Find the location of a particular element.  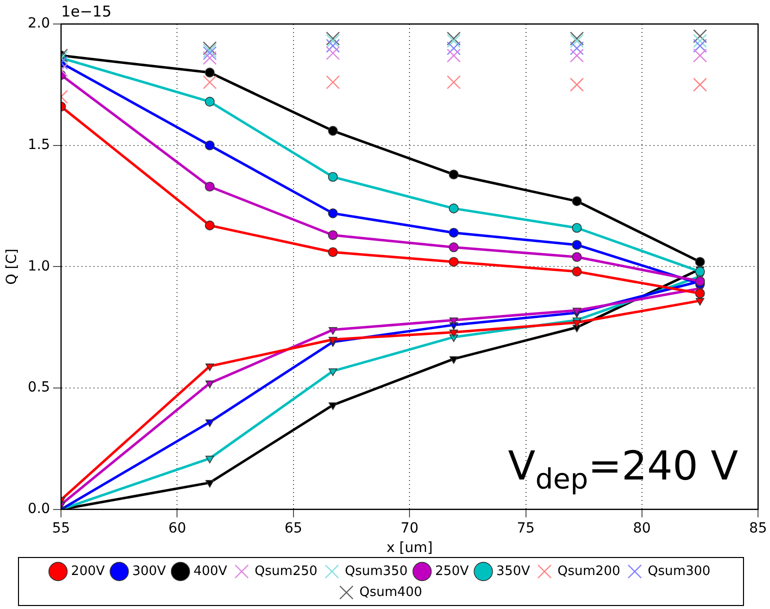

legend-label: Qsum200 is located at coordinates (589, 571).